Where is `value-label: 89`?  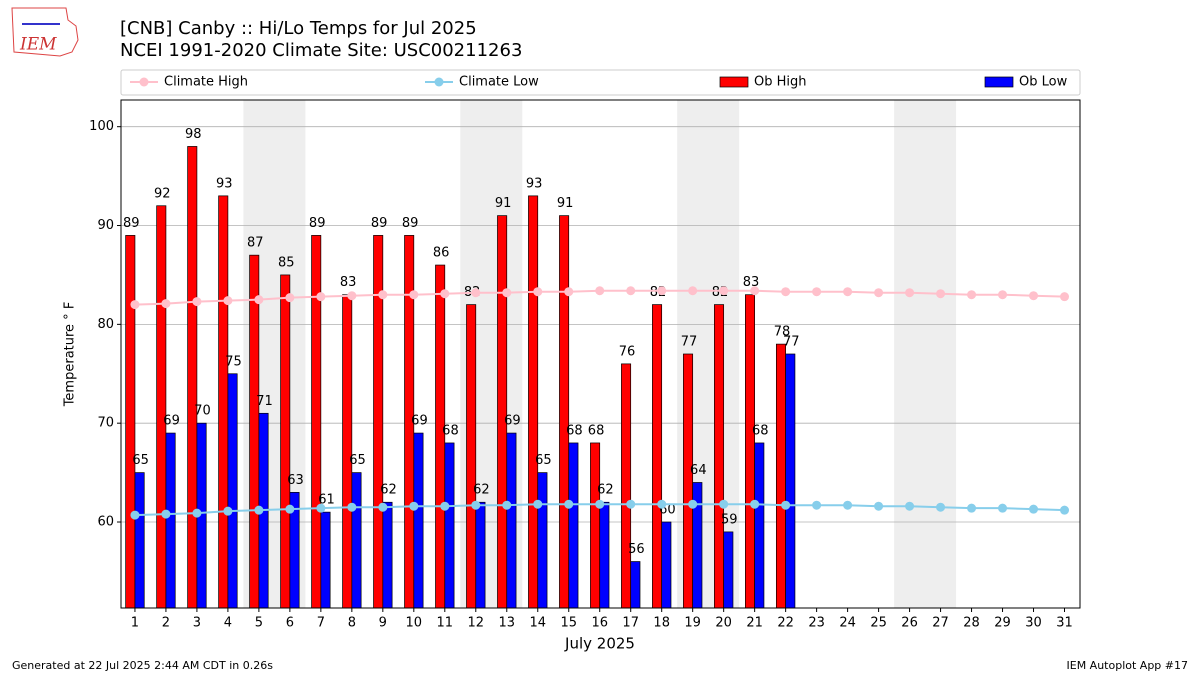
value-label: 89 is located at coordinates (410, 223).